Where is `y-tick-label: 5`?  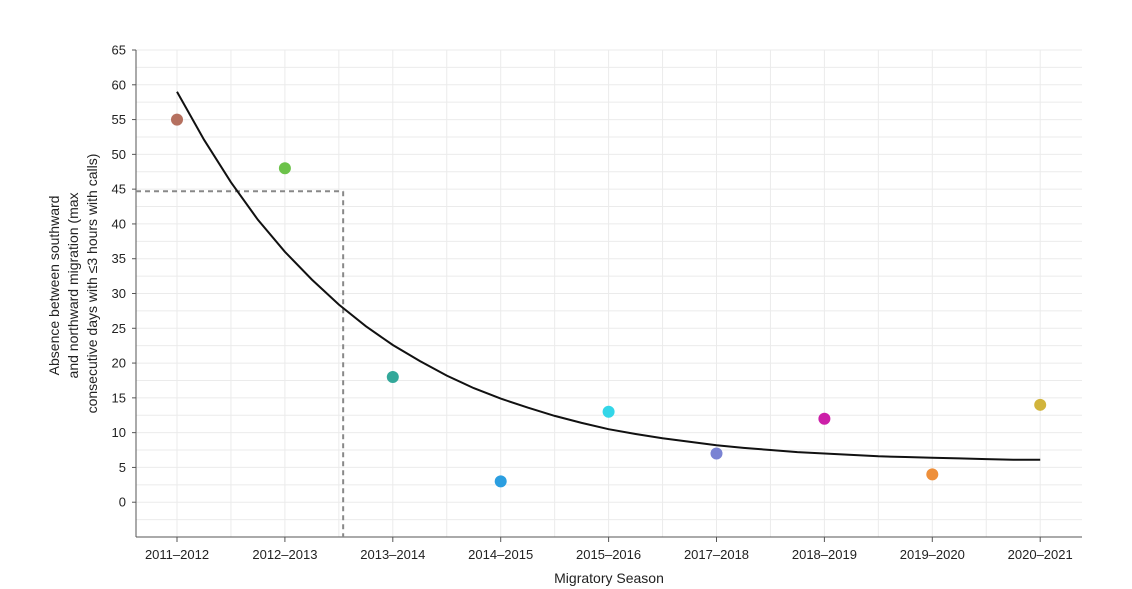
y-tick-label: 5 is located at coordinates (122, 467).